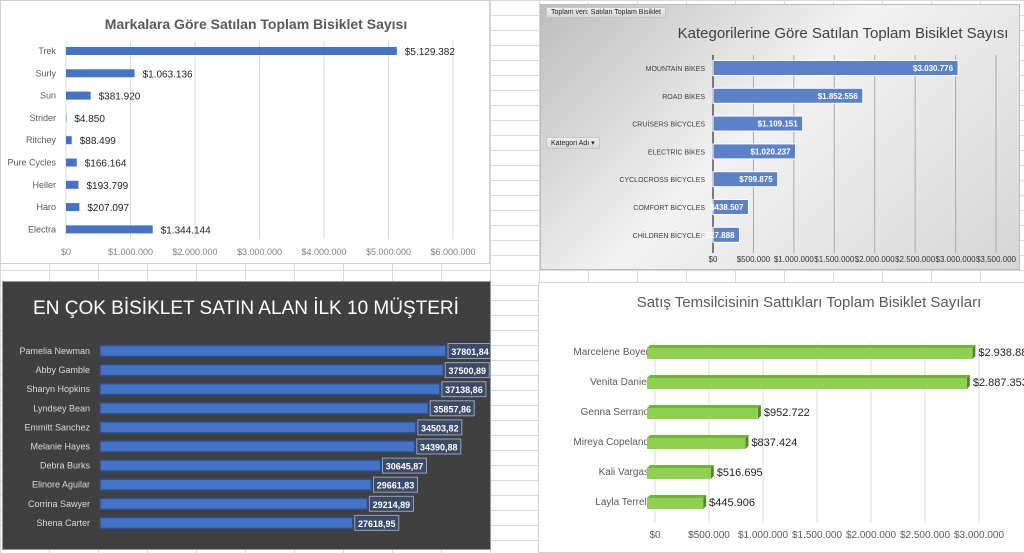  What do you see at coordinates (615, 412) in the screenshot?
I see `category-label: Genna Serrano` at bounding box center [615, 412].